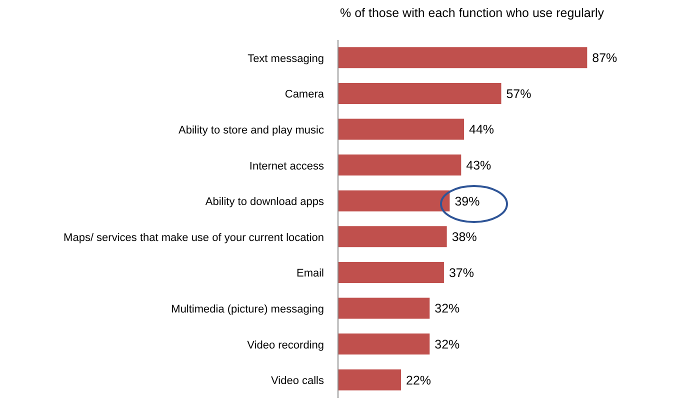 The width and height of the screenshot is (677, 404). Describe the element at coordinates (194, 238) in the screenshot. I see `y-tick-label: Maps/ services that make use of your current location` at that location.